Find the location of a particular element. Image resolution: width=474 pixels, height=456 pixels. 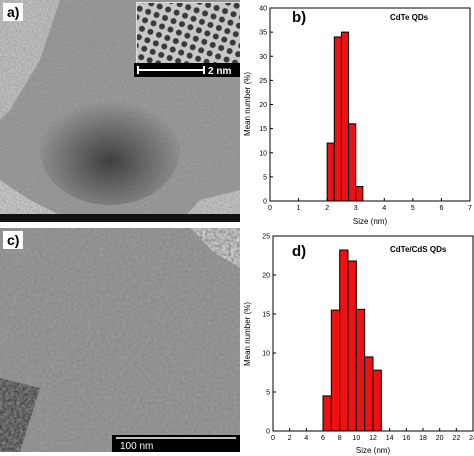

x-tick-label-d-11: 22 is located at coordinates (456, 438).